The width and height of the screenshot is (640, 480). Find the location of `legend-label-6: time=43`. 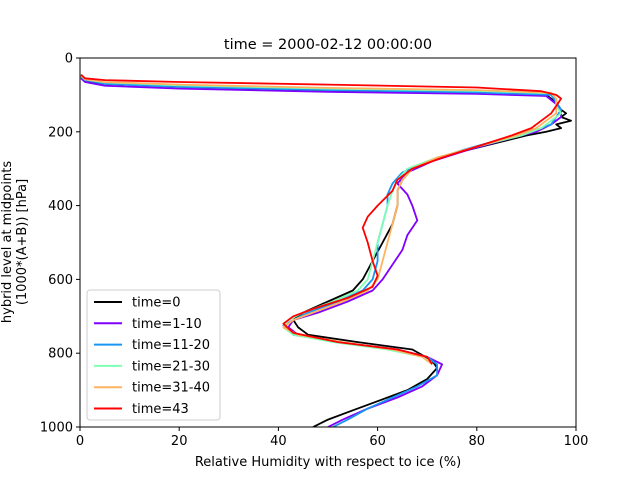

legend-label-6: time=43 is located at coordinates (160, 409).